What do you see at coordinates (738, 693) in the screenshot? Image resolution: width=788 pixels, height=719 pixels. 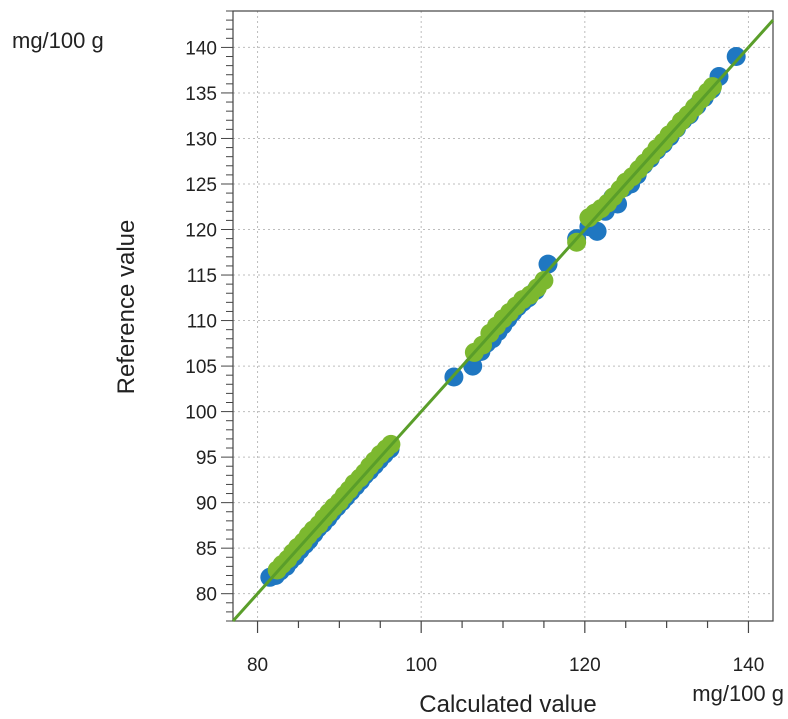 I see `x-unit-label: mg/100 g` at bounding box center [738, 693].